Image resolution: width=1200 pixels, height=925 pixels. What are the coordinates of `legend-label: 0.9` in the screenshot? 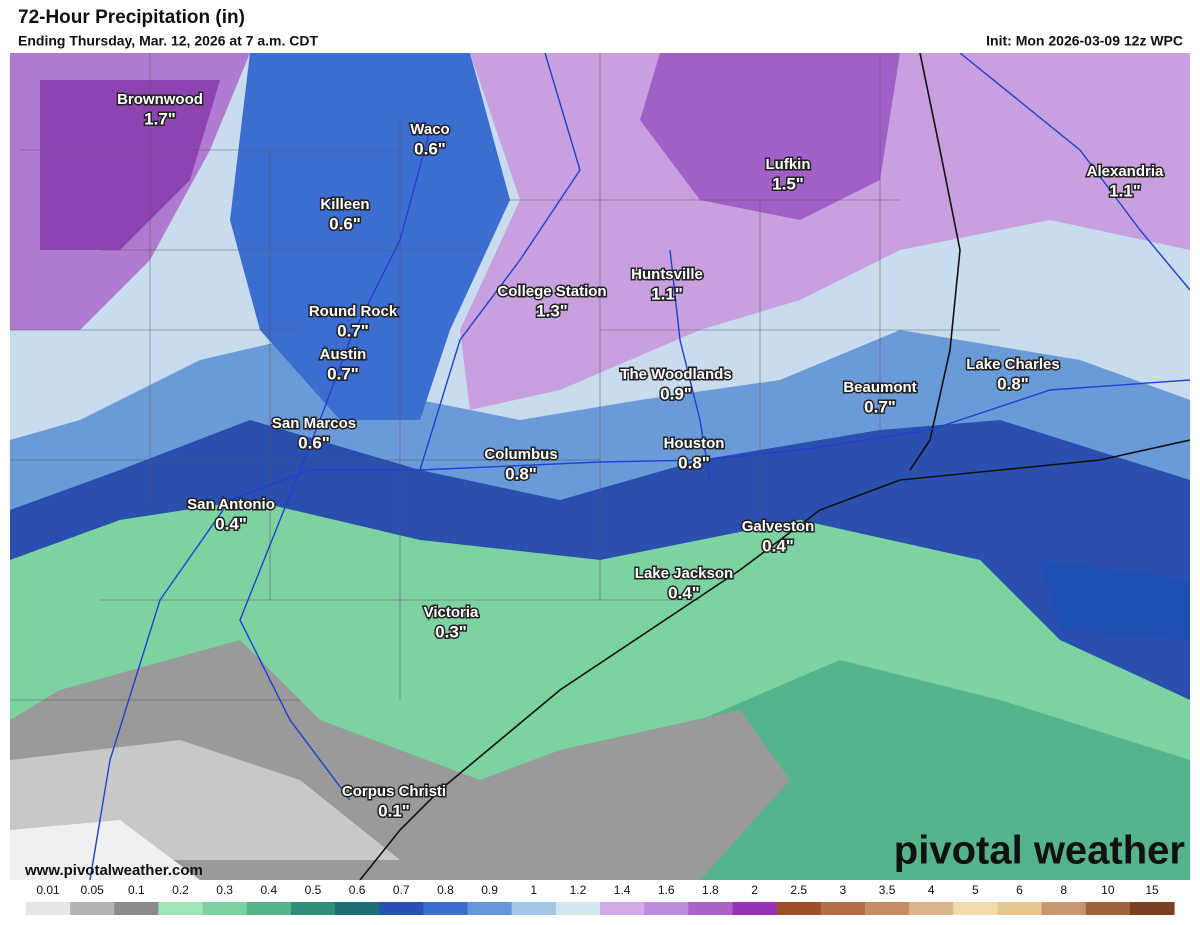 It's located at (489, 890).